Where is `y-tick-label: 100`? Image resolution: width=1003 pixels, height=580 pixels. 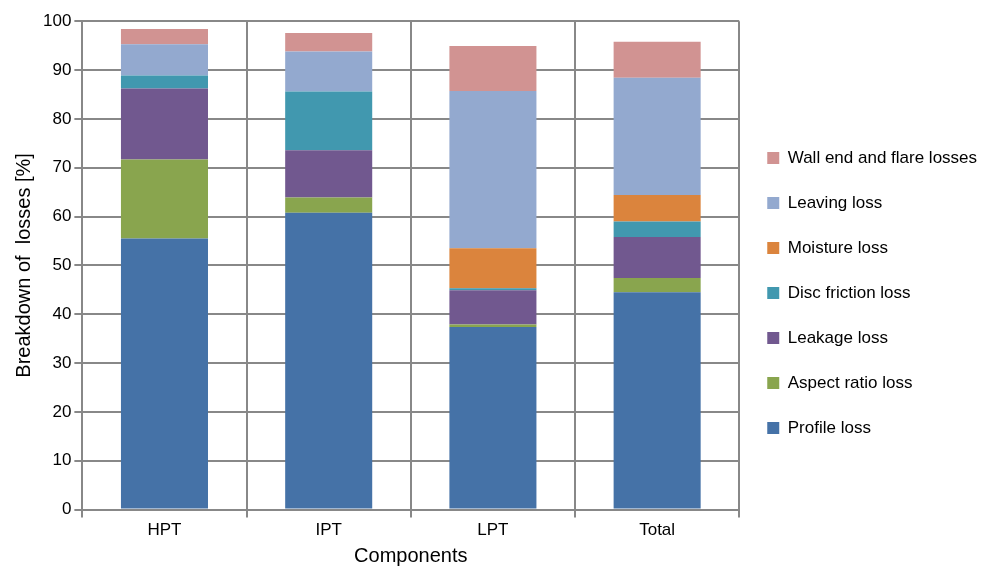
y-tick-label: 100 is located at coordinates (57, 20).